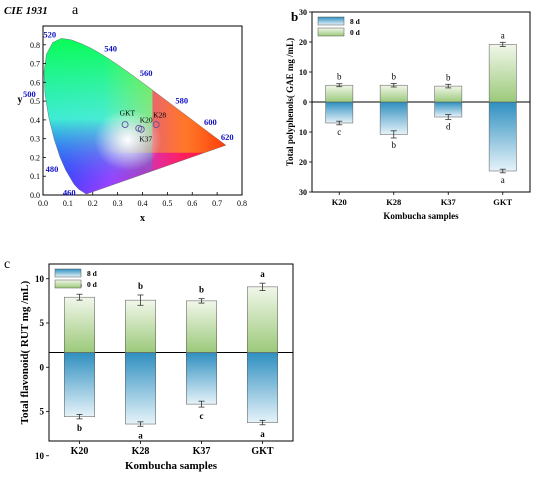 The image size is (550, 481). What do you see at coordinates (448, 126) in the screenshot?
I see `significance-letter: d` at bounding box center [448, 126].